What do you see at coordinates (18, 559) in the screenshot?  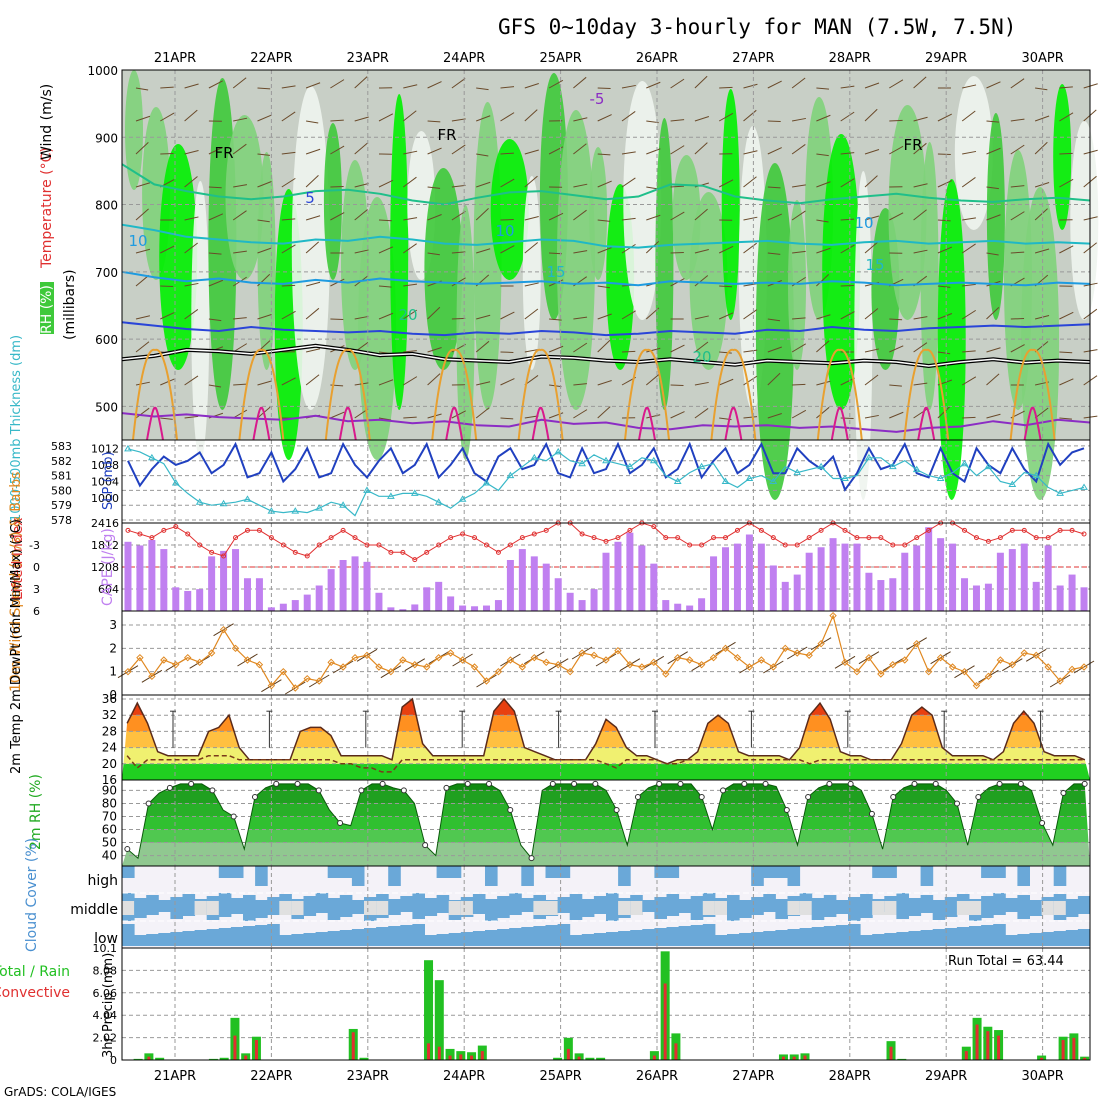 I see `lifted-index-axis-label: Lifted Index` at bounding box center [18, 559].